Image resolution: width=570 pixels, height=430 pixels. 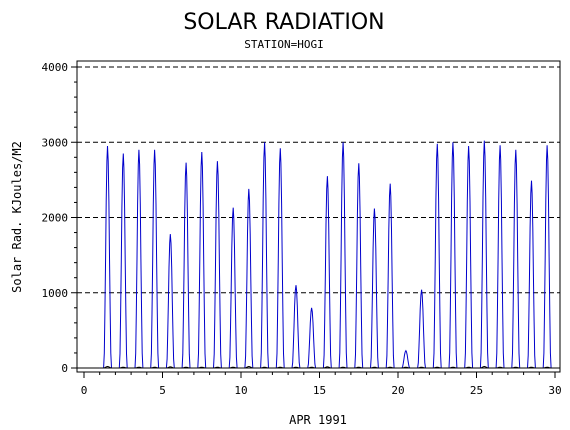 What do you see at coordinates (476, 390) in the screenshot?
I see `x-tick-label: 25` at bounding box center [476, 390].